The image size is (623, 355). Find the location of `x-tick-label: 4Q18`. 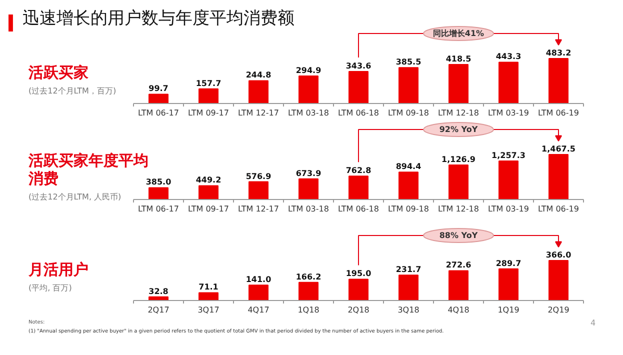

x-tick-label: 4Q18 is located at coordinates (459, 310).